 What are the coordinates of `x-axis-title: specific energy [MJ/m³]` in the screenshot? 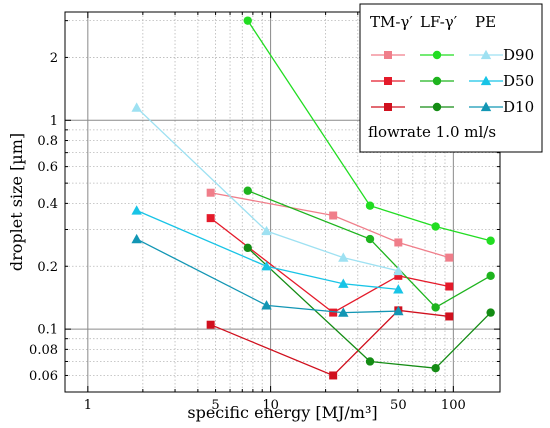 It's located at (282, 412).